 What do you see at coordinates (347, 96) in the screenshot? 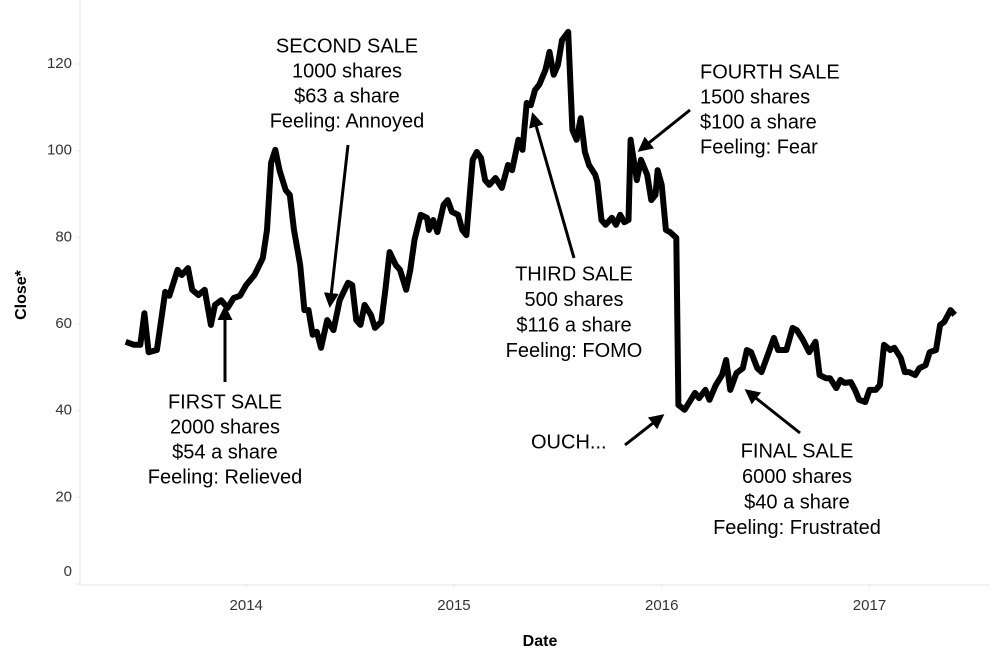
I see `annotation: $63 a share` at bounding box center [347, 96].